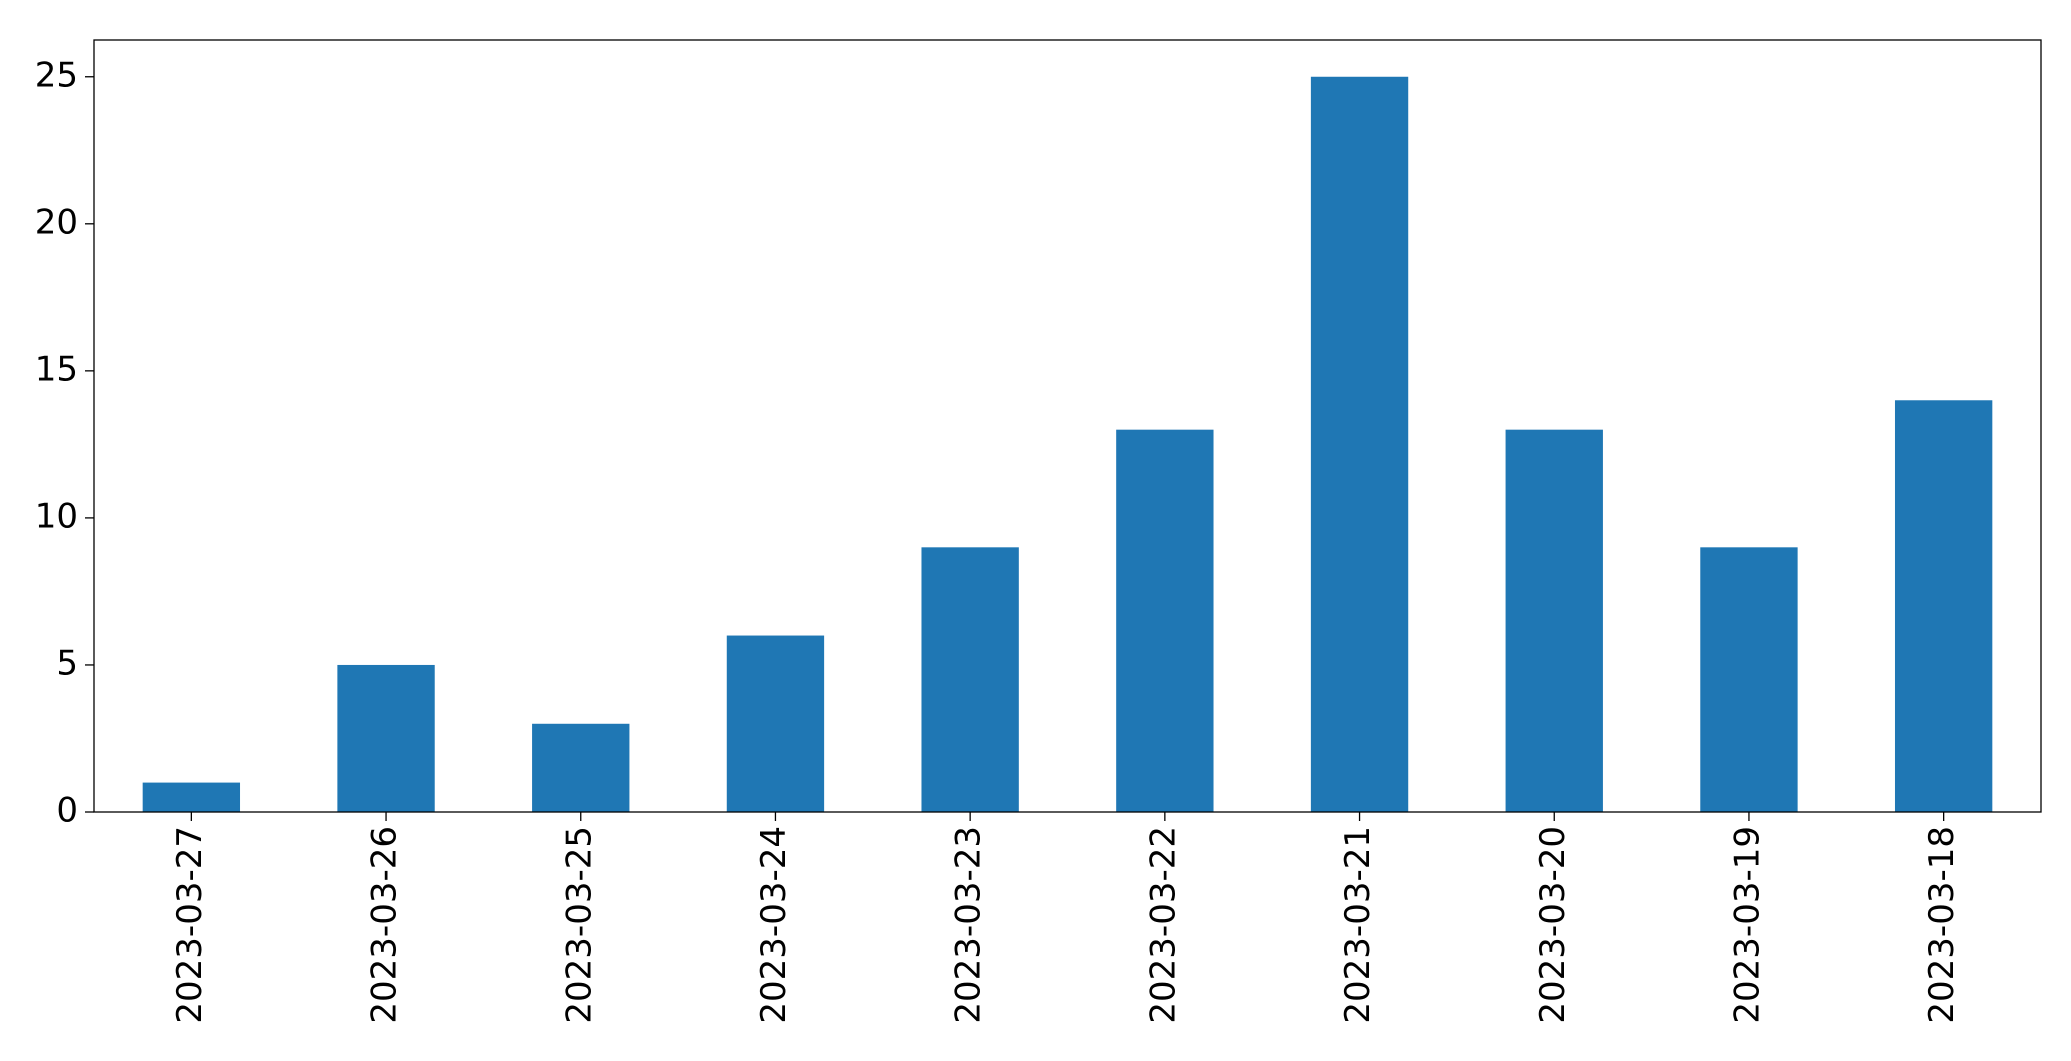 This screenshot has height=1061, width=2071. I want to click on x-tick-label: 2023-03-25, so click(579, 925).